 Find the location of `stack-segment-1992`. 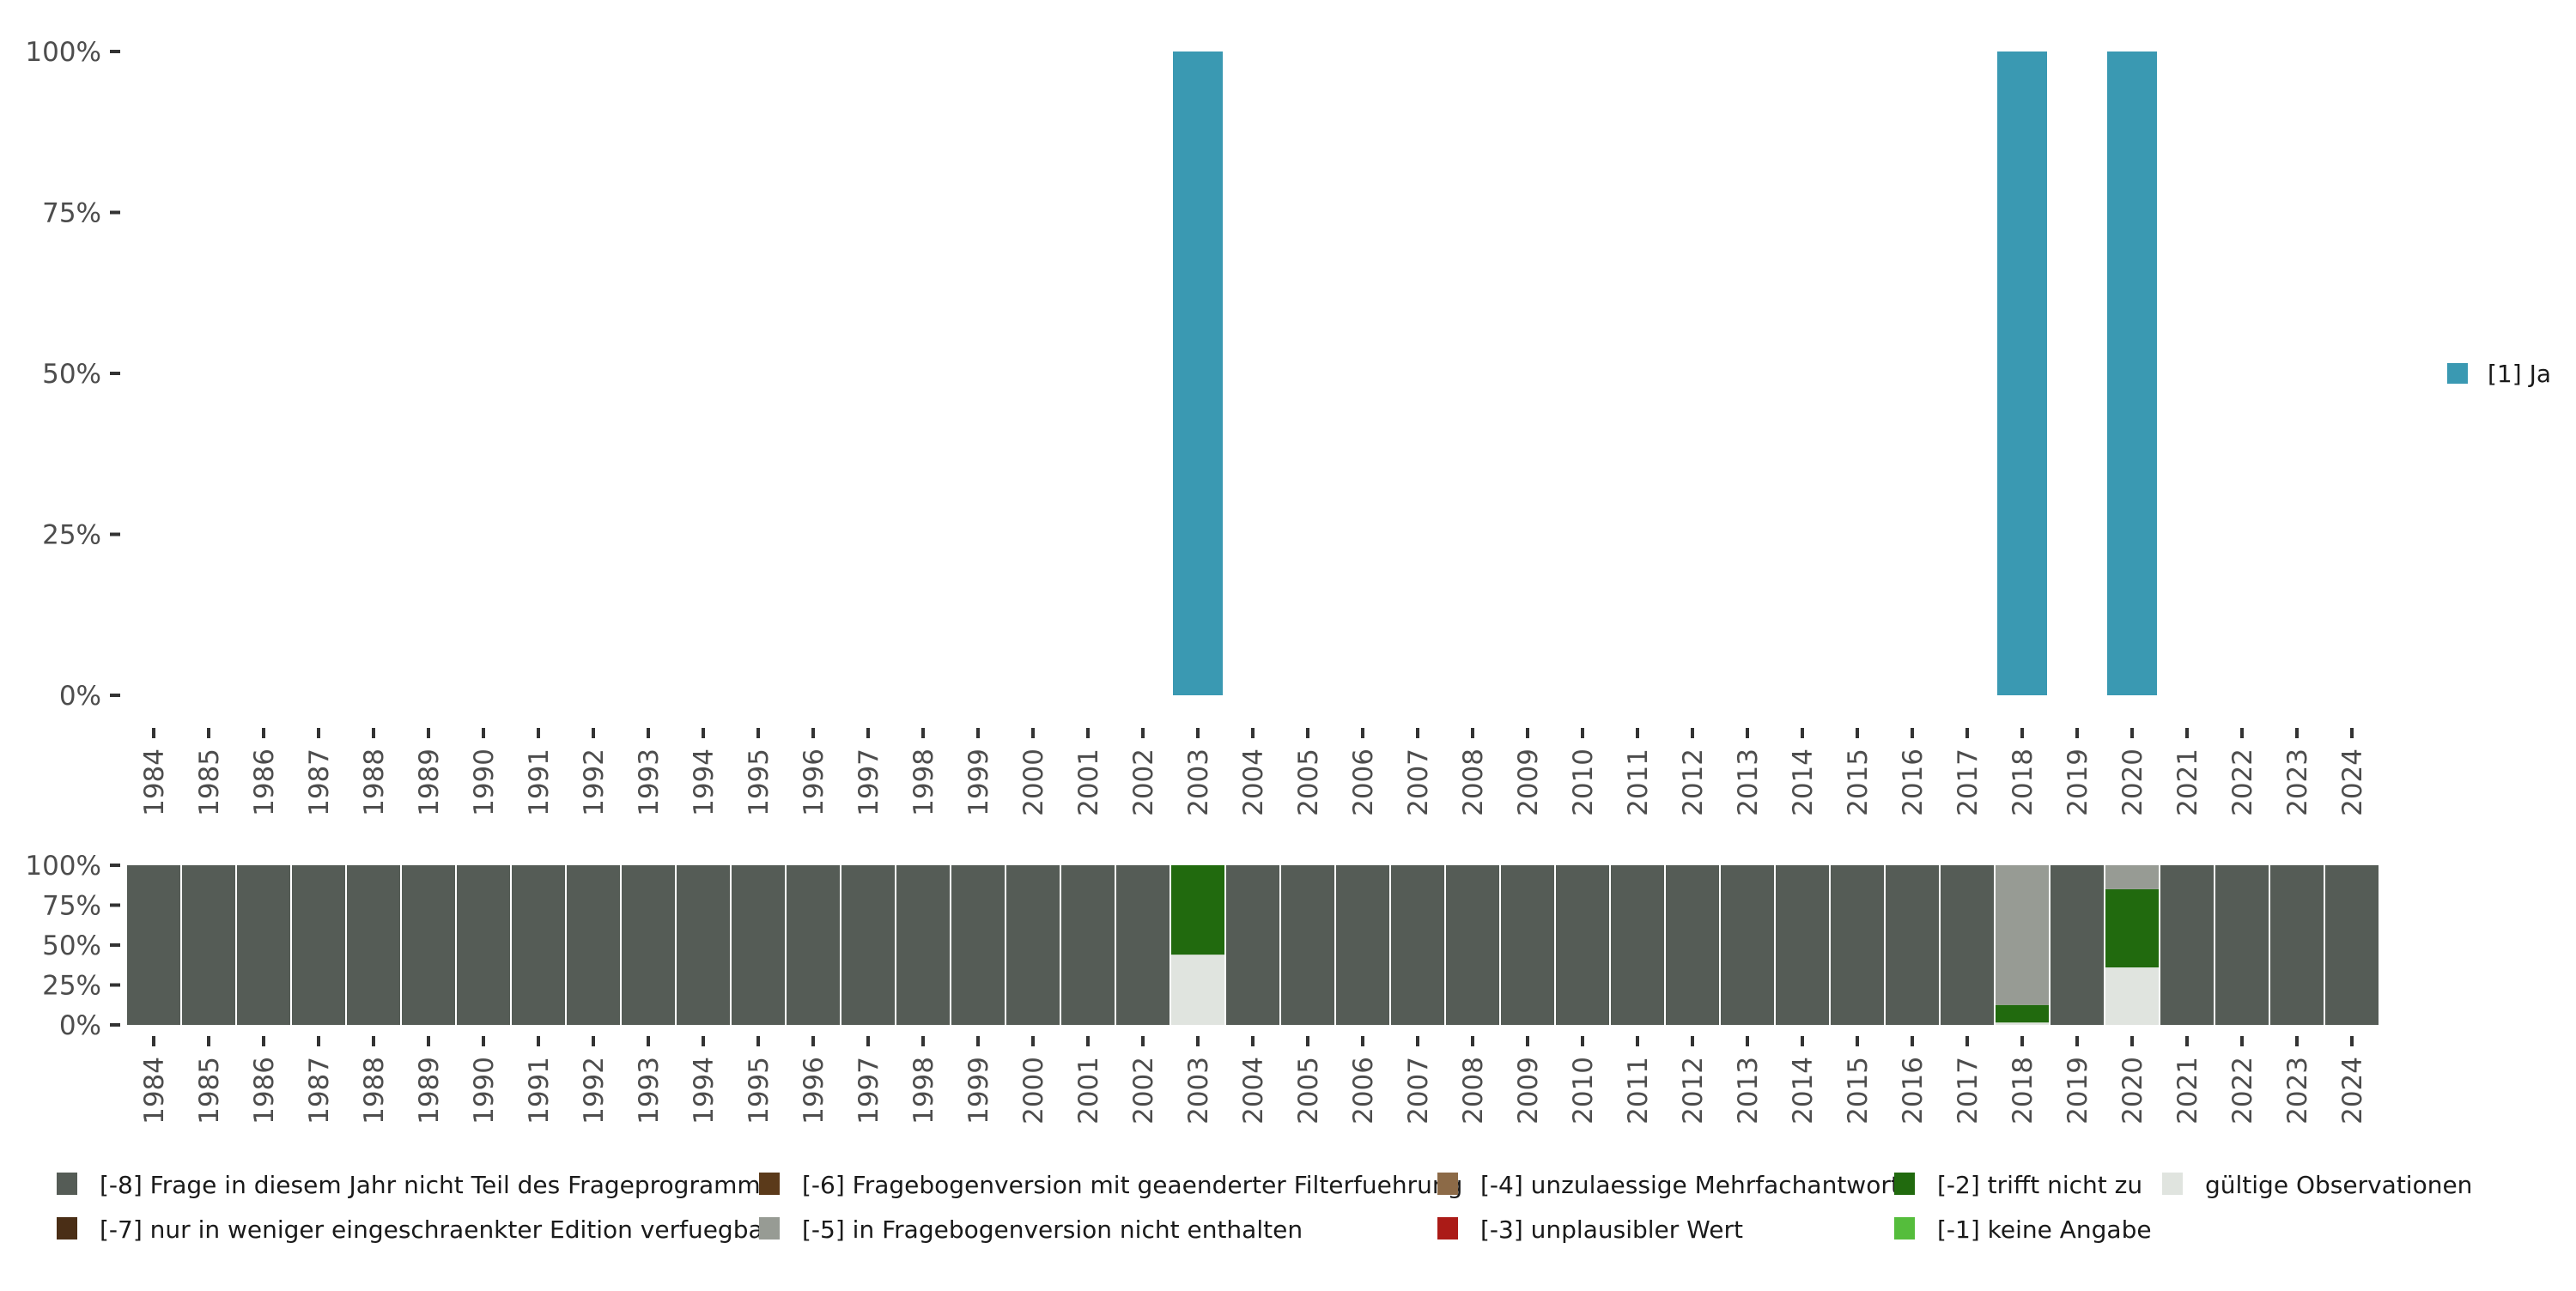

stack-segment-1992 is located at coordinates (594, 945).